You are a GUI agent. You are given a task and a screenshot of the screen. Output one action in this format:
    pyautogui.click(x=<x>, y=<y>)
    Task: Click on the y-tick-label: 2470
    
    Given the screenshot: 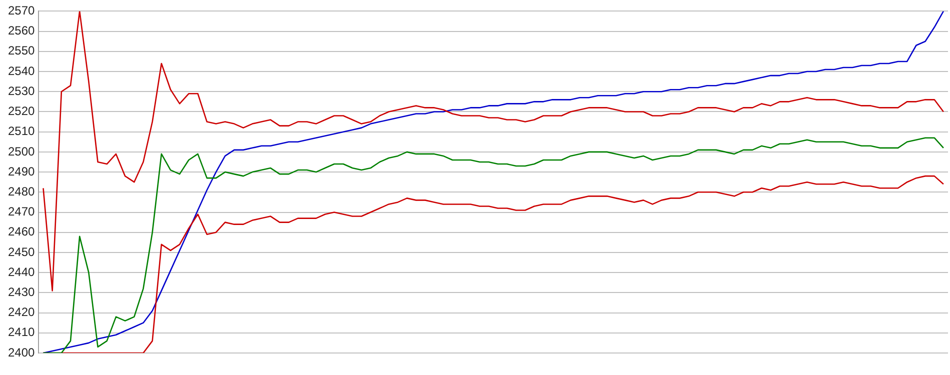 What is the action you would take?
    pyautogui.click(x=22, y=211)
    